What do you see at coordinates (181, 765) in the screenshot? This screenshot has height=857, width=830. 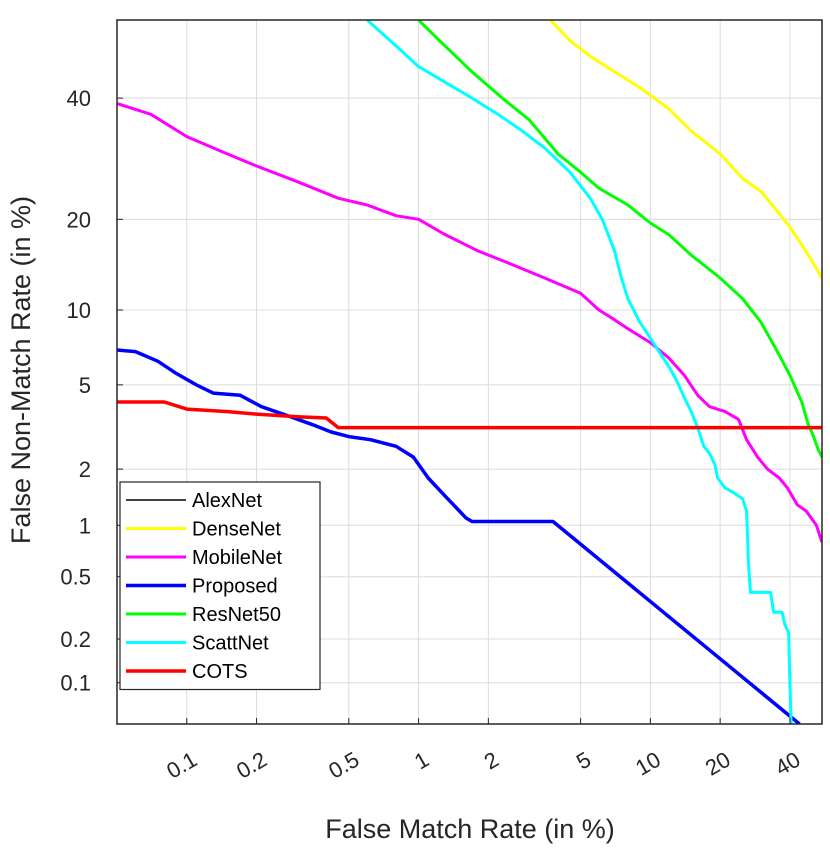 I see `x-tick-label: 0.1` at bounding box center [181, 765].